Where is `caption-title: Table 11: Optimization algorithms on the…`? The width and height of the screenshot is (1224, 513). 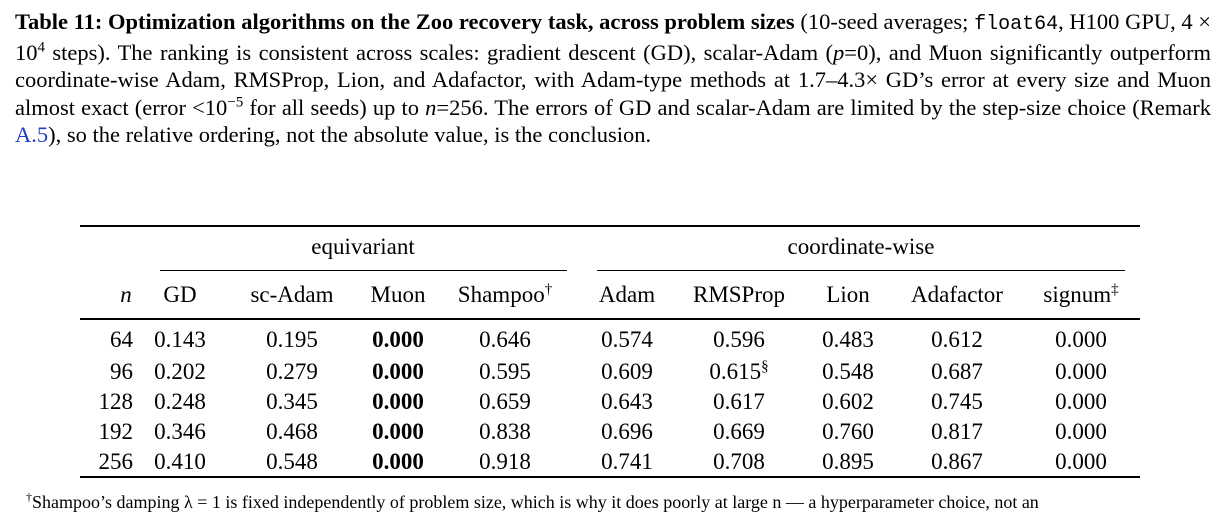
caption-title: Table 11: Optimization algorithms on the… is located at coordinates (405, 21).